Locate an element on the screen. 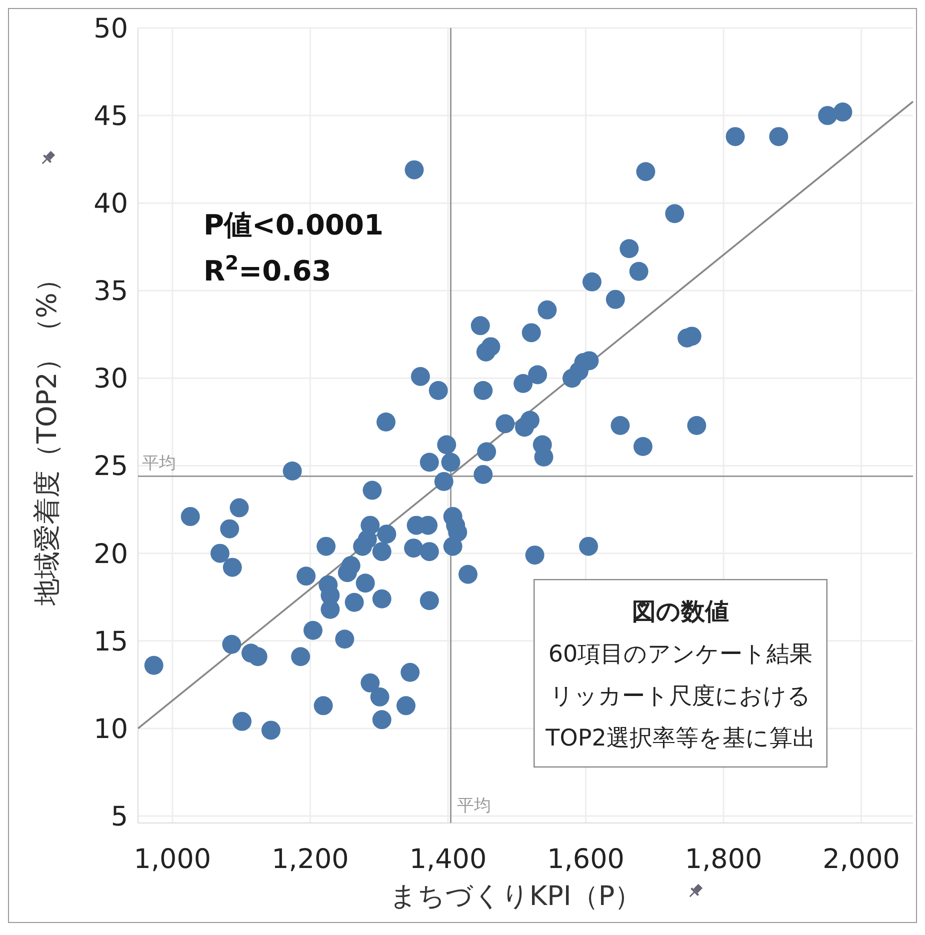 This screenshot has height=935, width=925. x-axis-title: まちづくりKPI（P） is located at coordinates (515, 896).